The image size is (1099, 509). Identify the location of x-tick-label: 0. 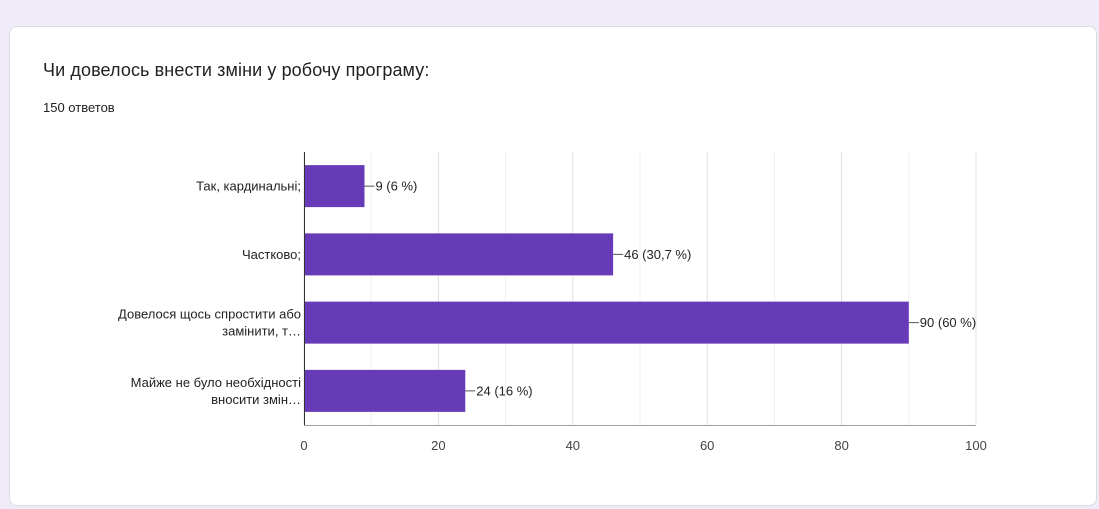
(303, 445).